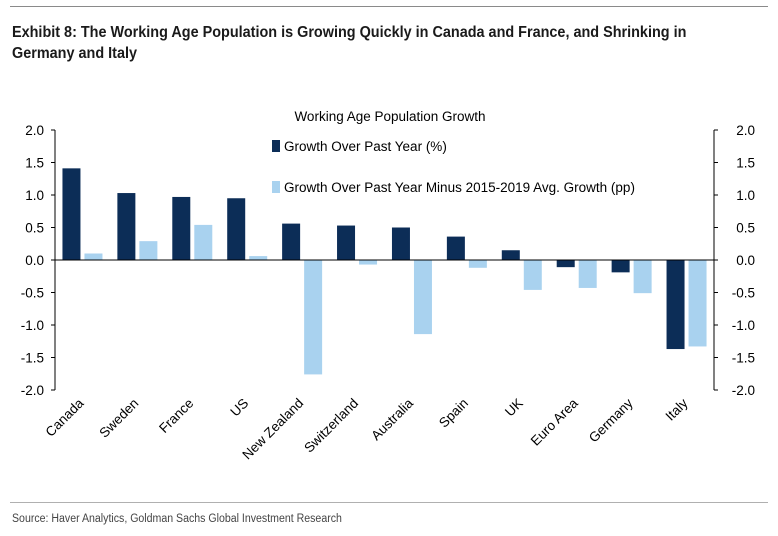  Describe the element at coordinates (74, 53) in the screenshot. I see `exhibit-title-line-2: Germany and Italy` at that location.